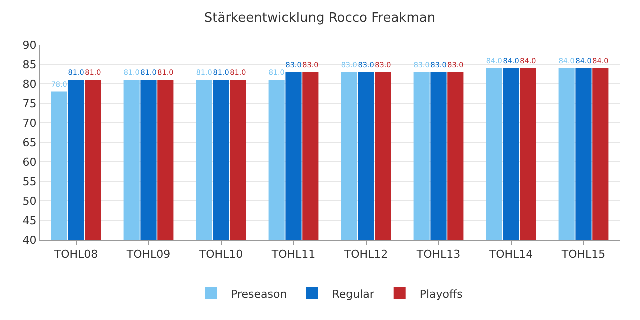 This screenshot has height=320, width=640. What do you see at coordinates (29, 221) in the screenshot?
I see `y-tick-label: 45` at bounding box center [29, 221].